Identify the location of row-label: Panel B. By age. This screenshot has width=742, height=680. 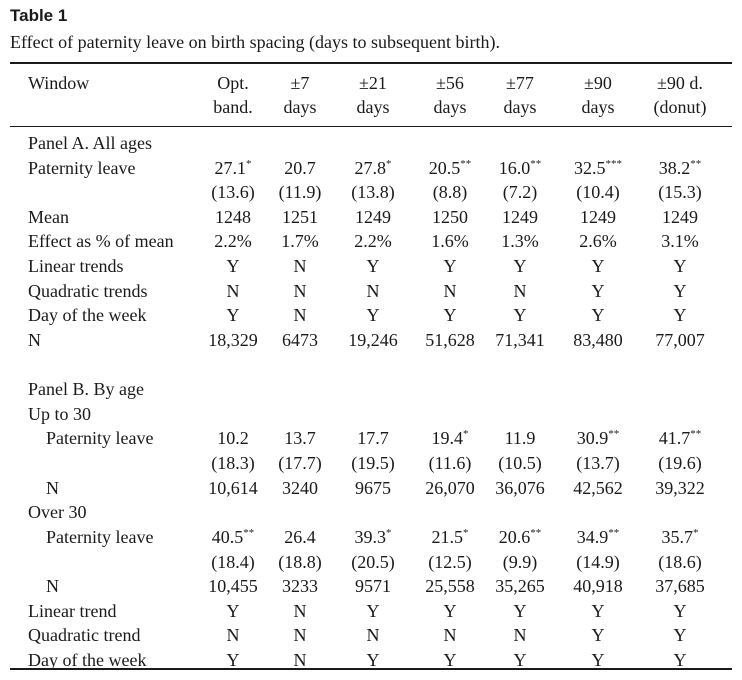
(86, 389).